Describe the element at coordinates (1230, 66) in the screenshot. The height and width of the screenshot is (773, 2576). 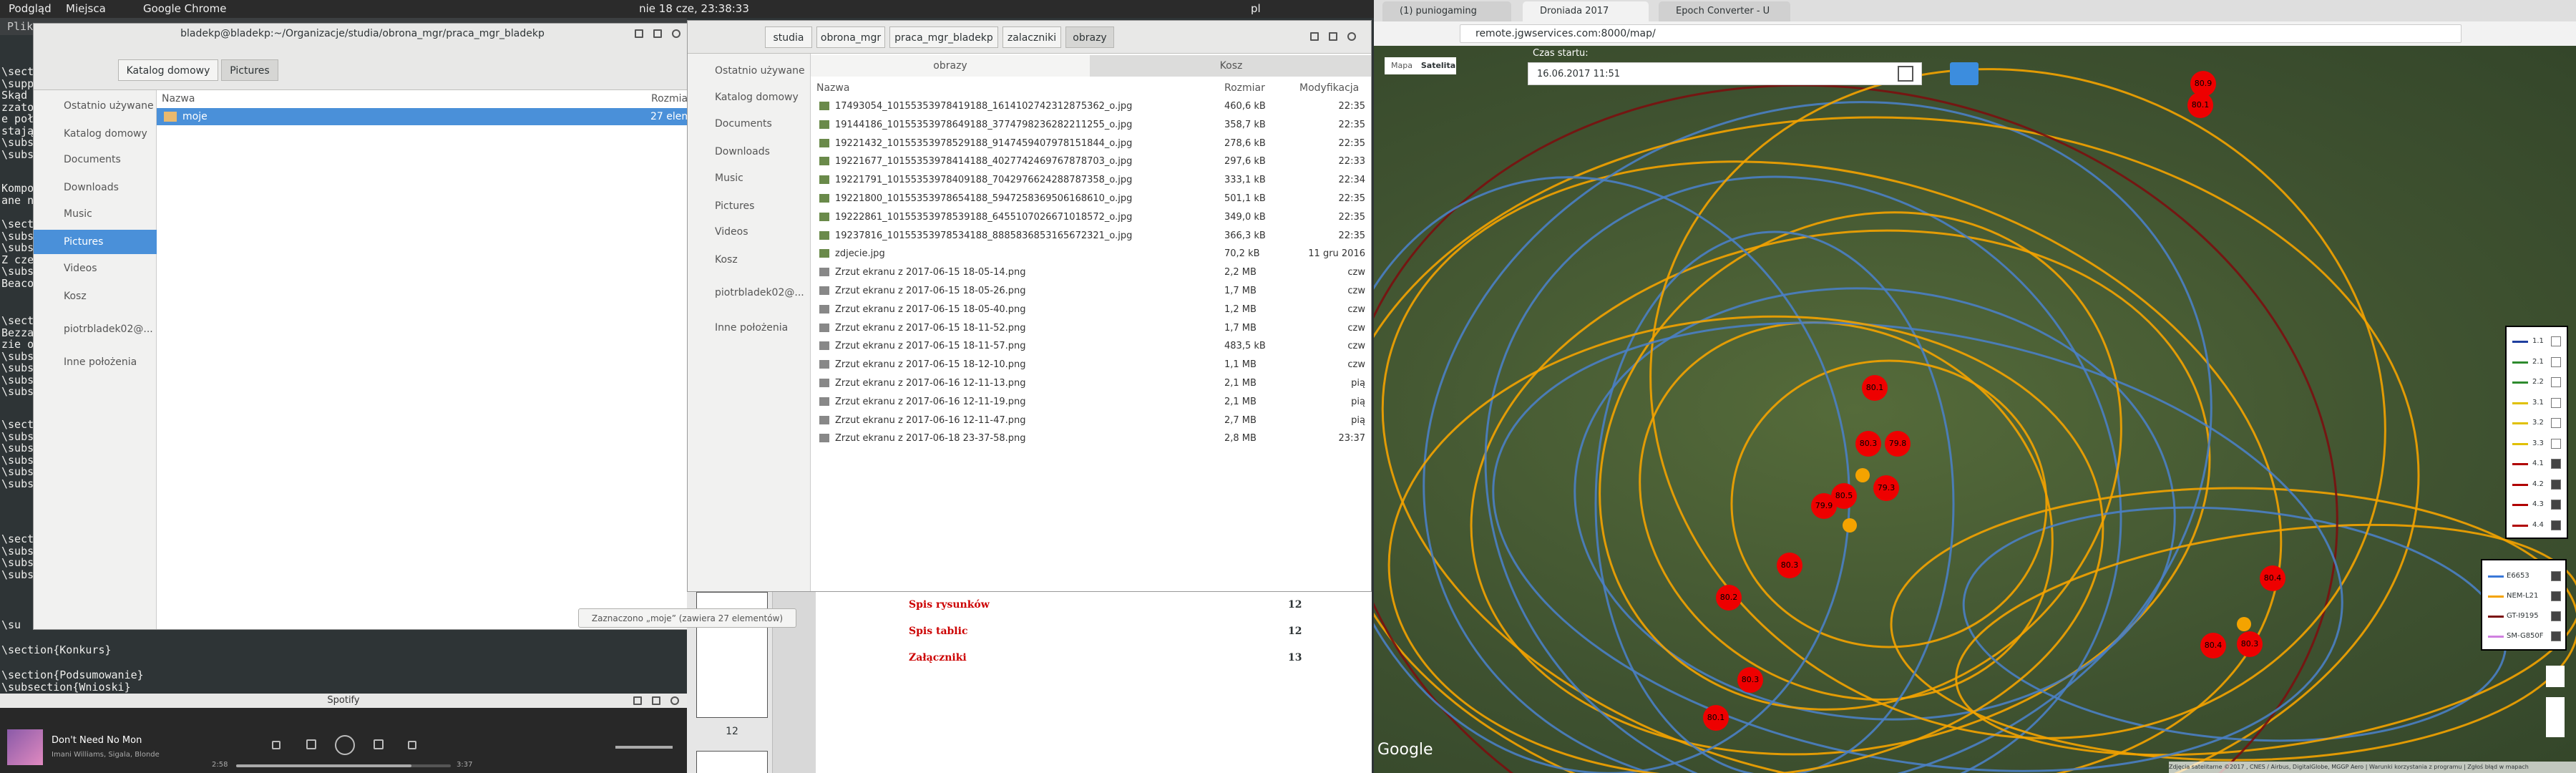
I see `tab: Kosz` at that location.